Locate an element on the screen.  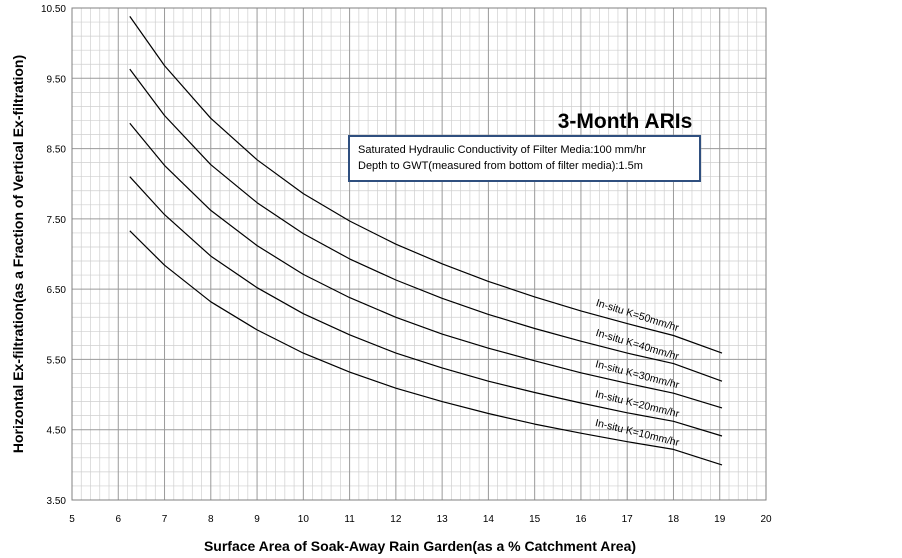
x-tick-label: 16 is located at coordinates (581, 519).